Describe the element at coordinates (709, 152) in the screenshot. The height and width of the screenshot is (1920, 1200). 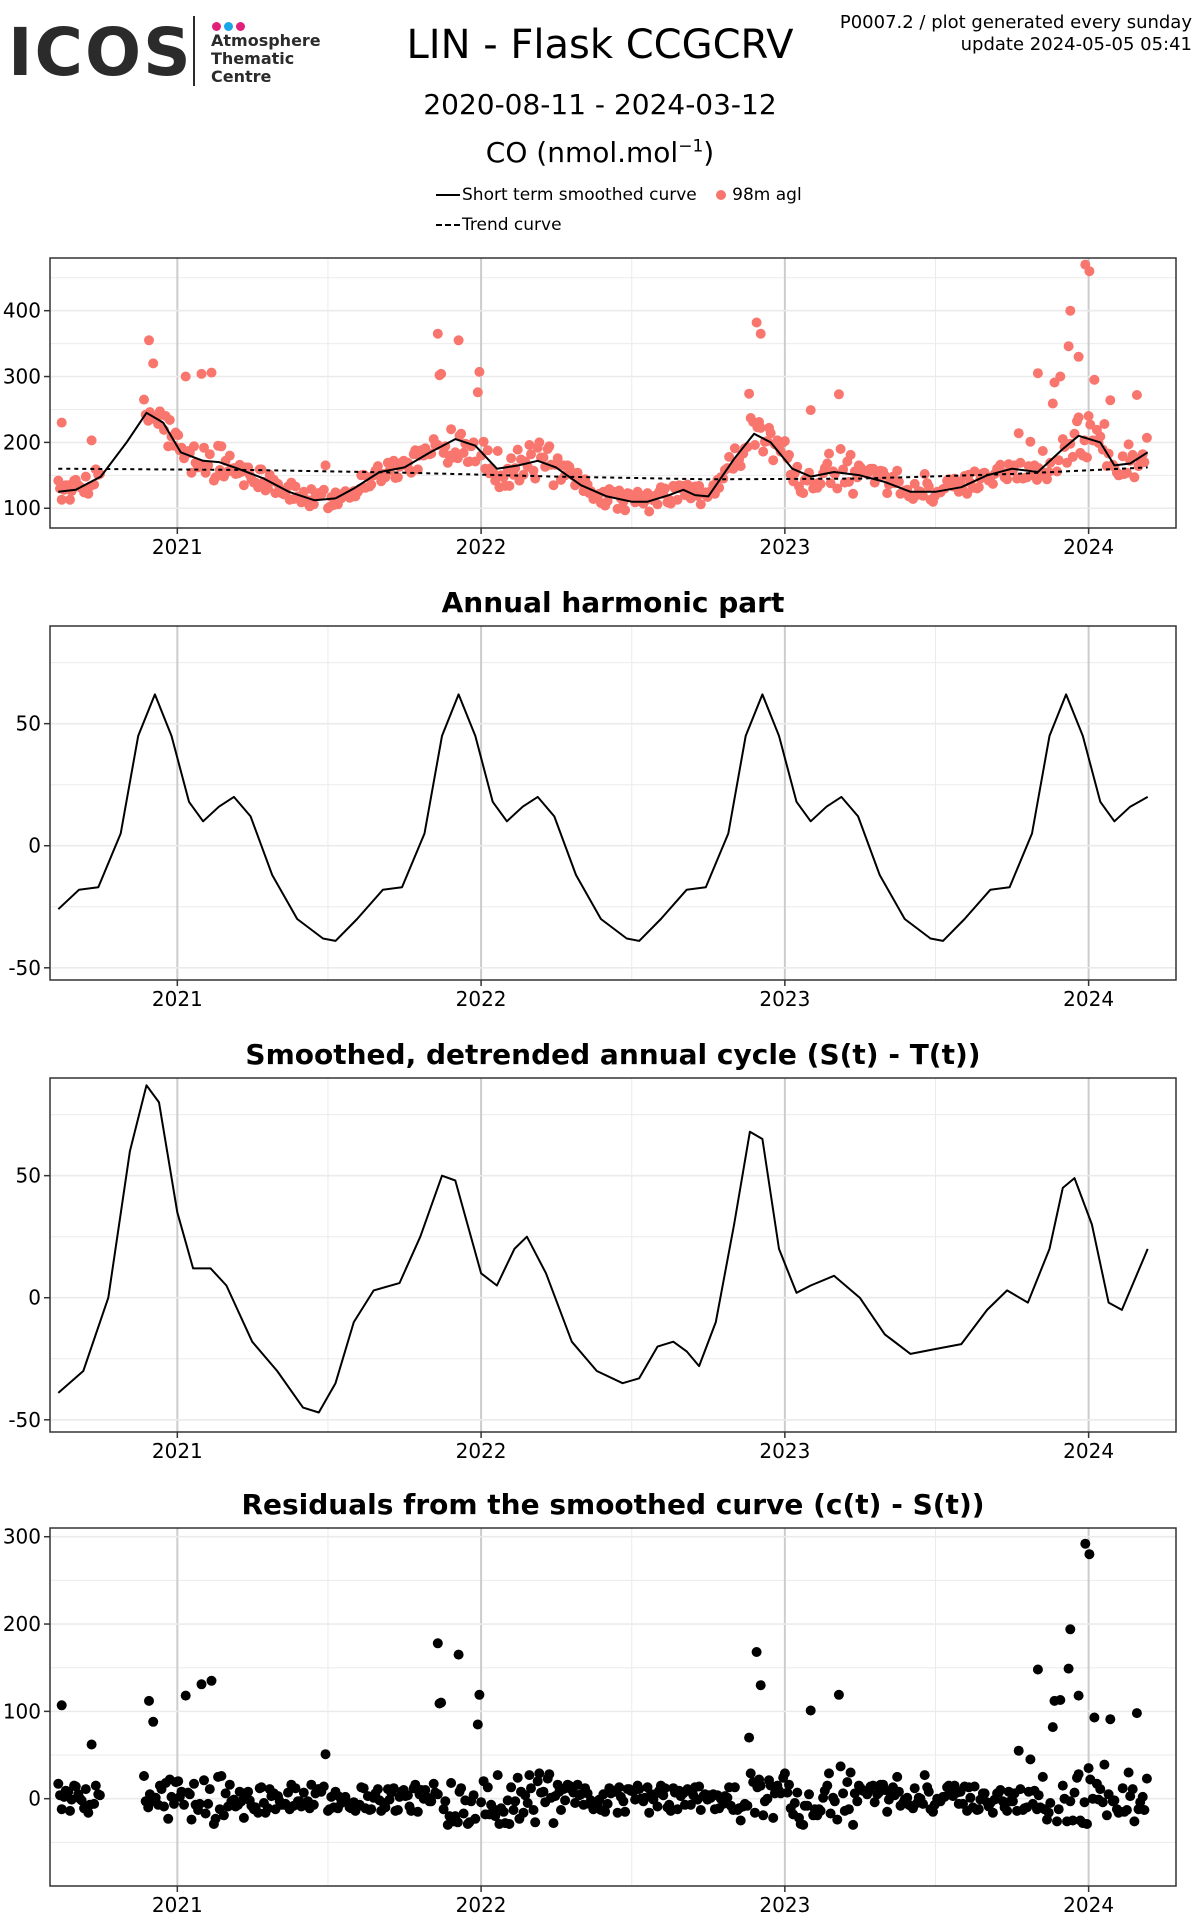
I see `species-close: )` at that location.